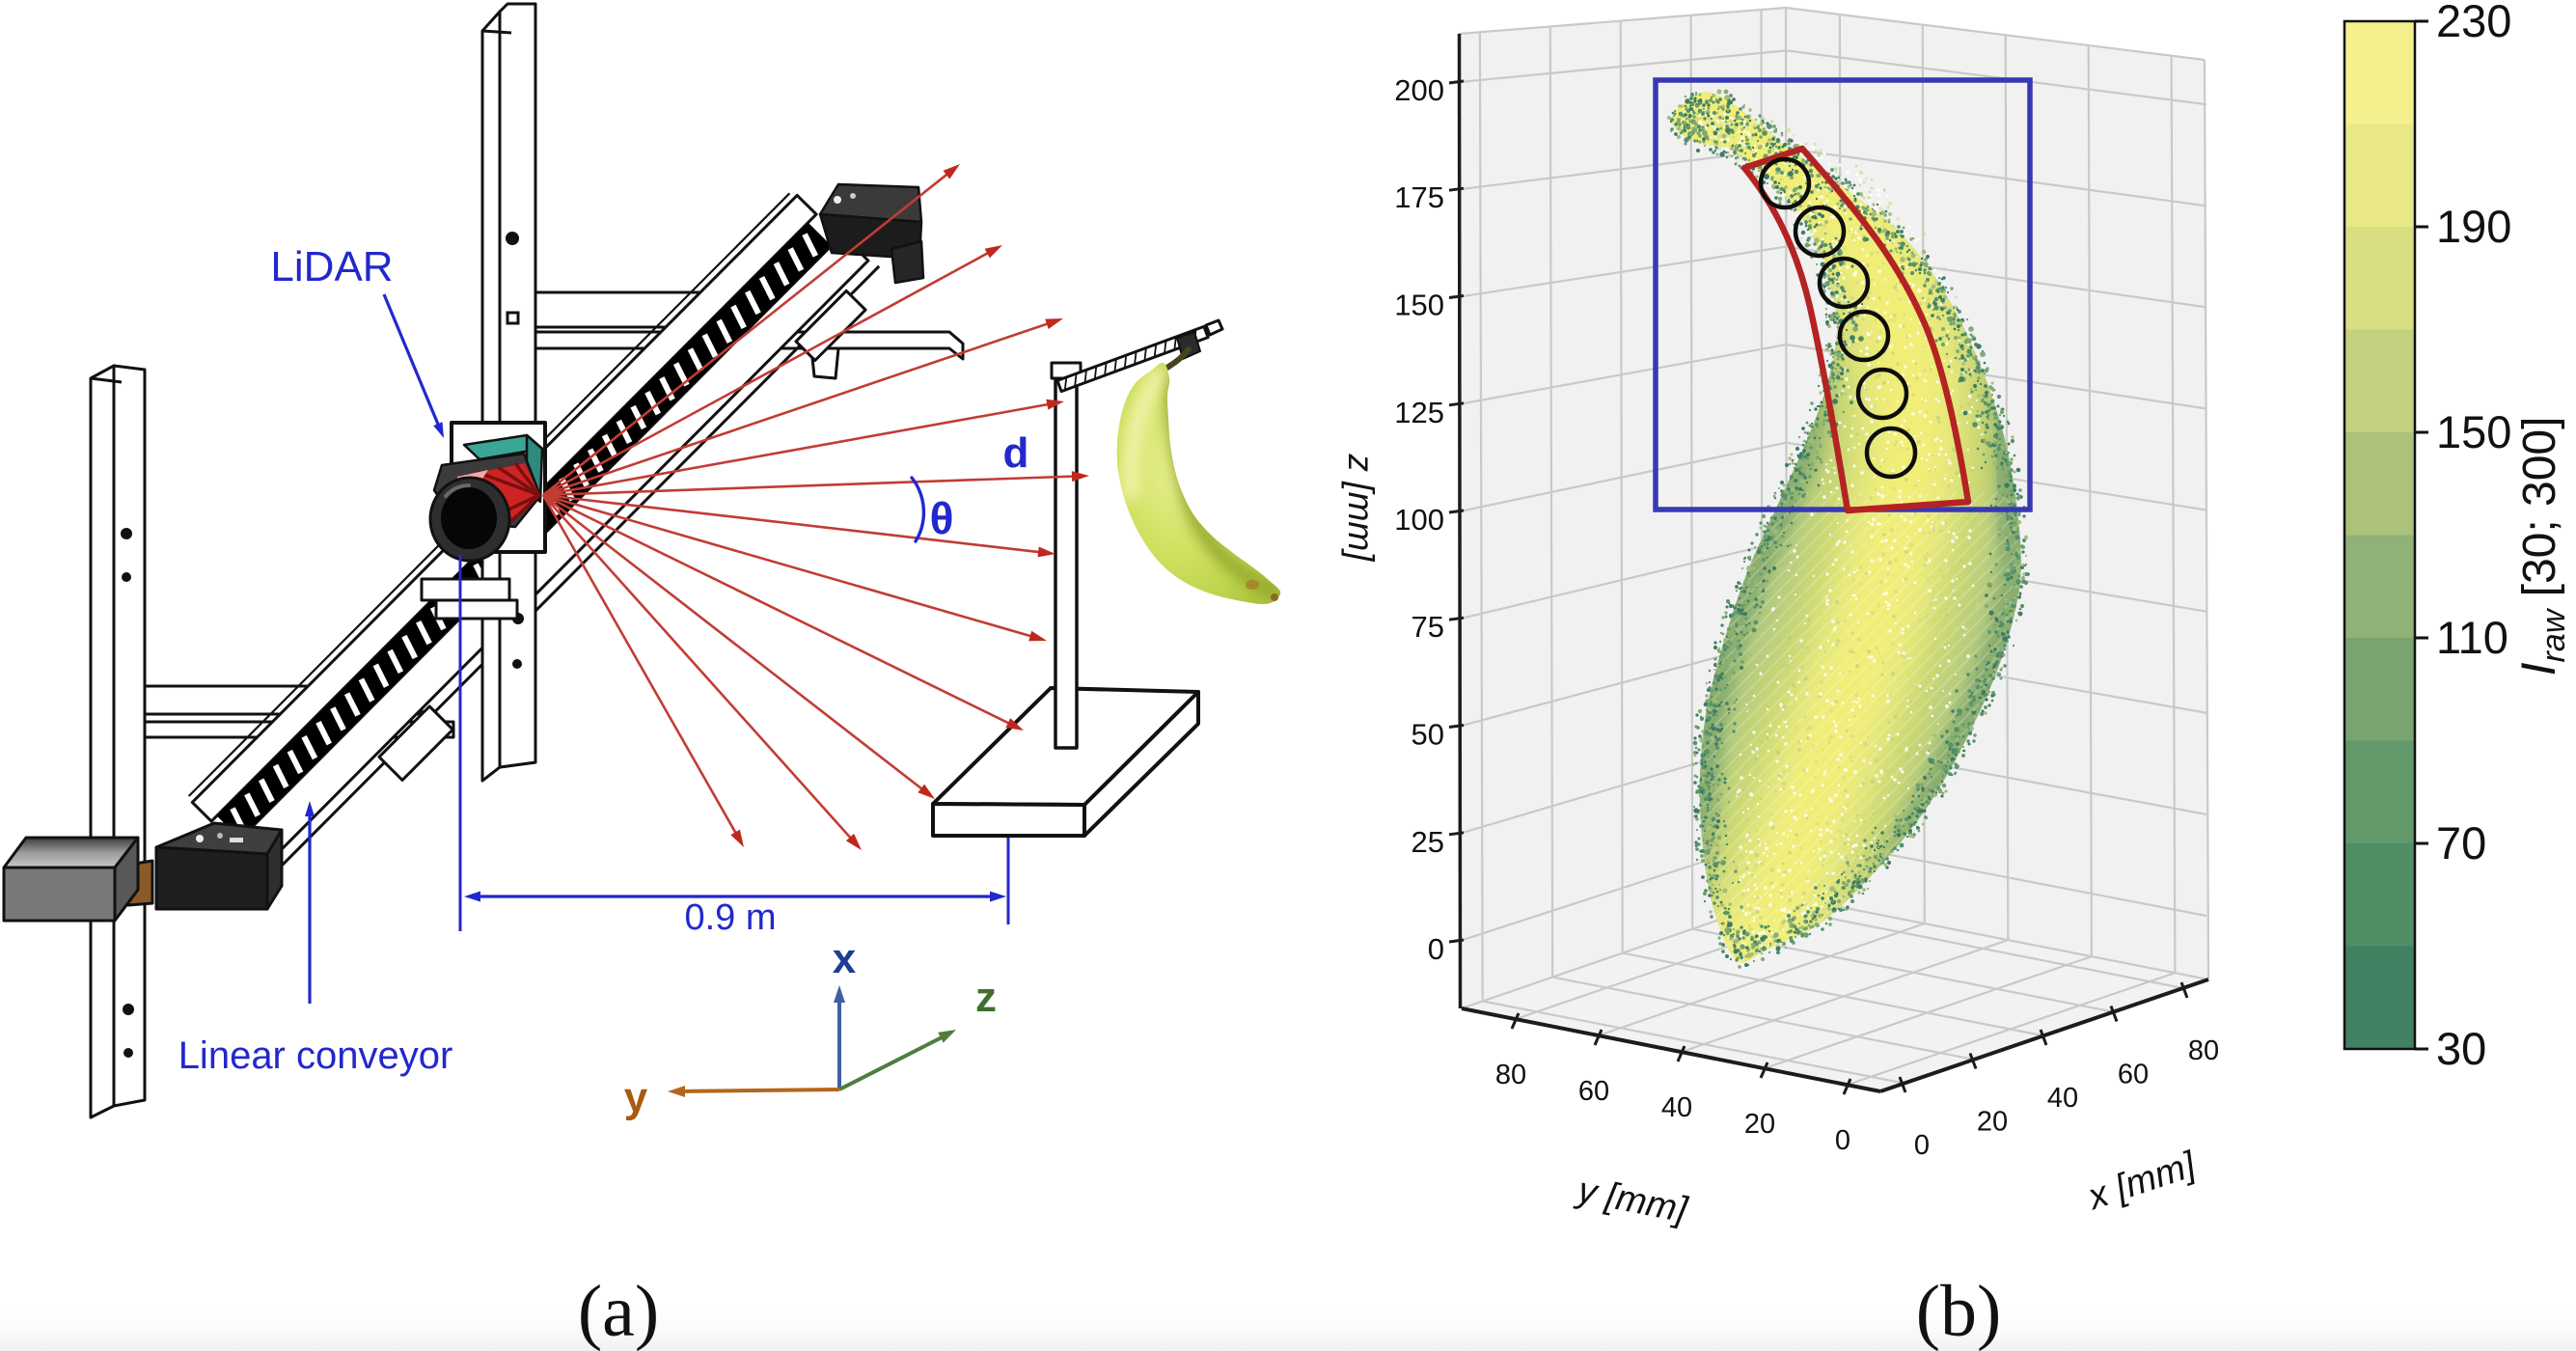 The height and width of the screenshot is (1351, 2576). I want to click on svg-text: z [mm], so click(1361, 508).